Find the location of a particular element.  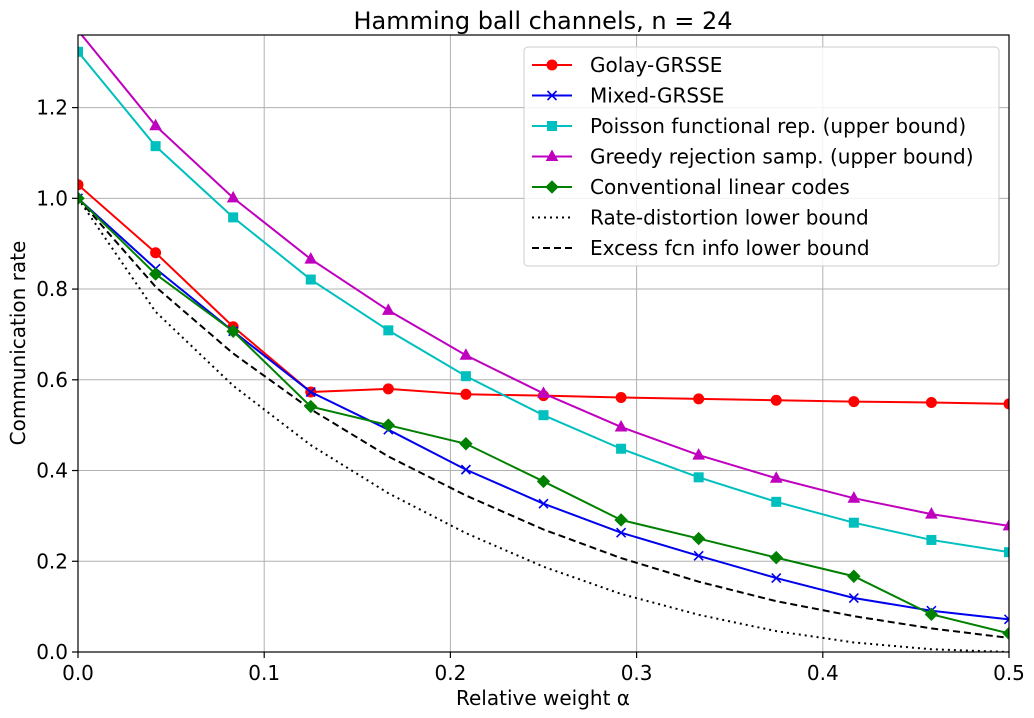

x-tick-label: 0.0 is located at coordinates (78, 673).